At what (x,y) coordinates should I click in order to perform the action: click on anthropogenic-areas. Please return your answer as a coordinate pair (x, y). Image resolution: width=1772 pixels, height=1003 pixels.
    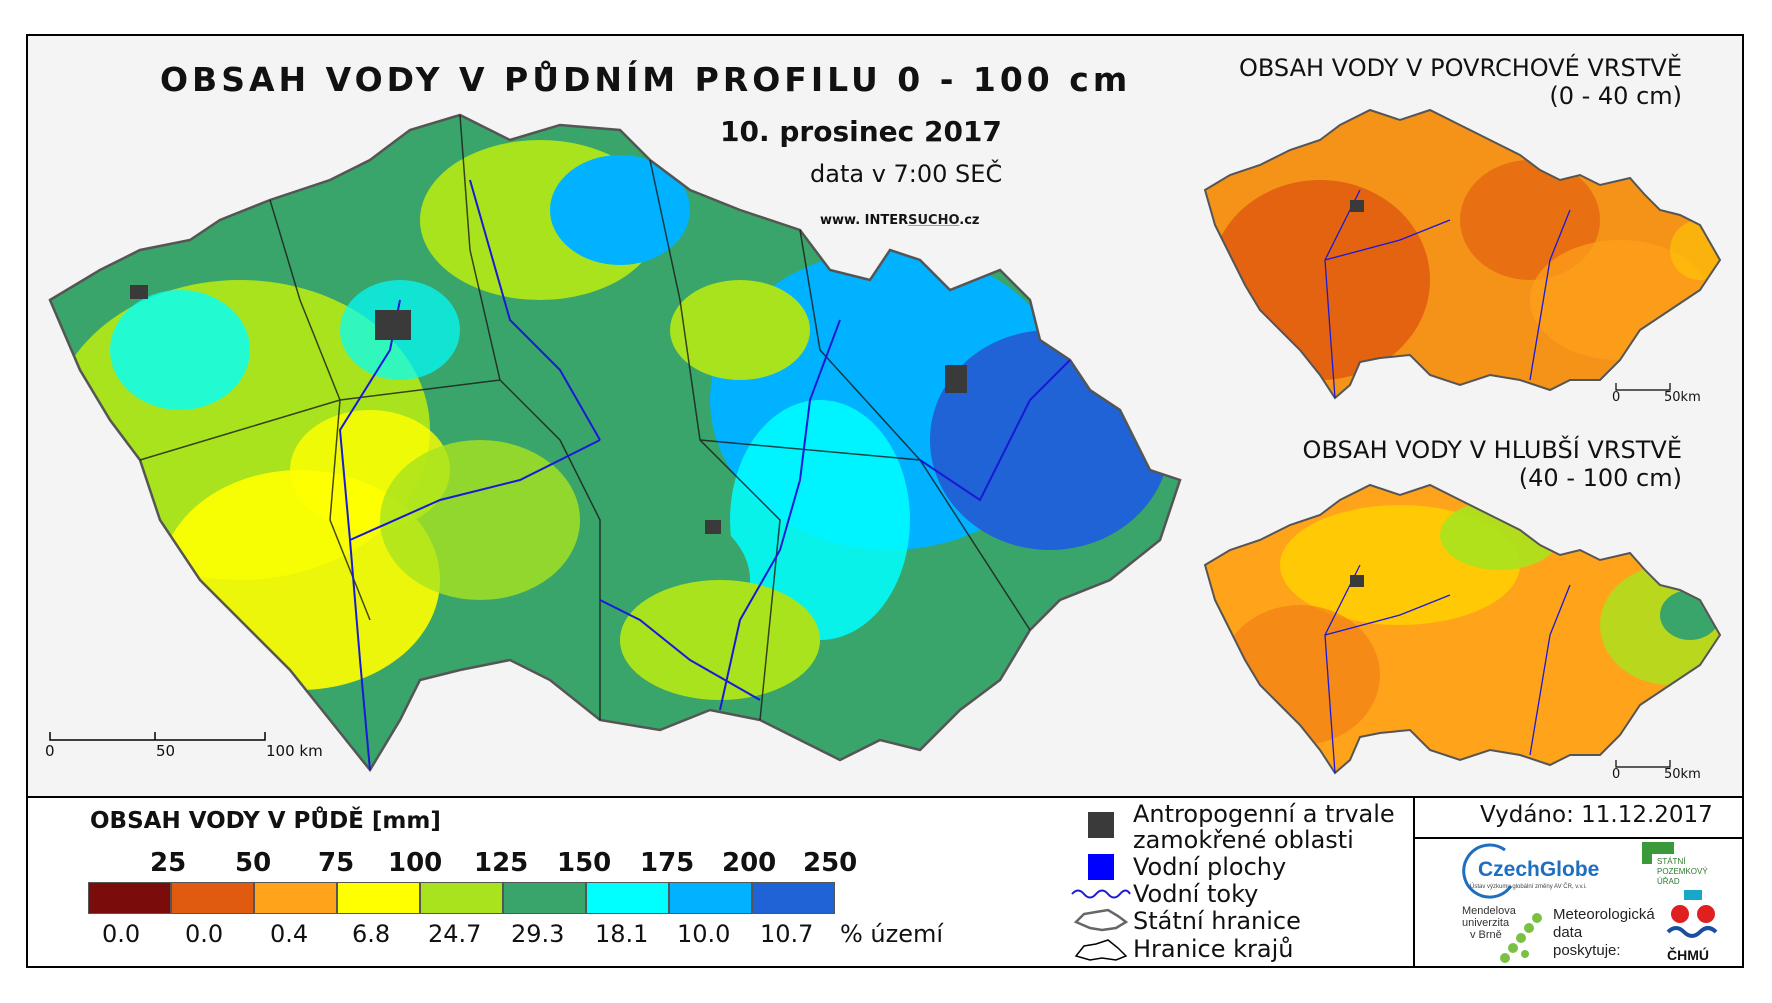
    Looking at the image, I should click on (548, 409).